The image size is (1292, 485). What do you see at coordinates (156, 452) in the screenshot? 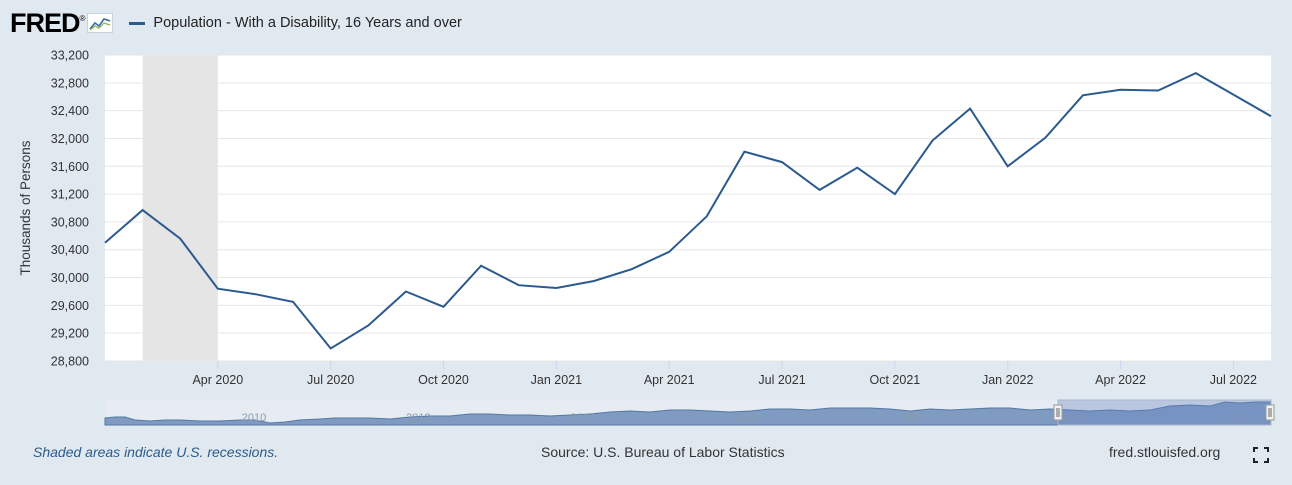
I see `recession-note: Shaded areas indicate U.S. recessions.` at bounding box center [156, 452].